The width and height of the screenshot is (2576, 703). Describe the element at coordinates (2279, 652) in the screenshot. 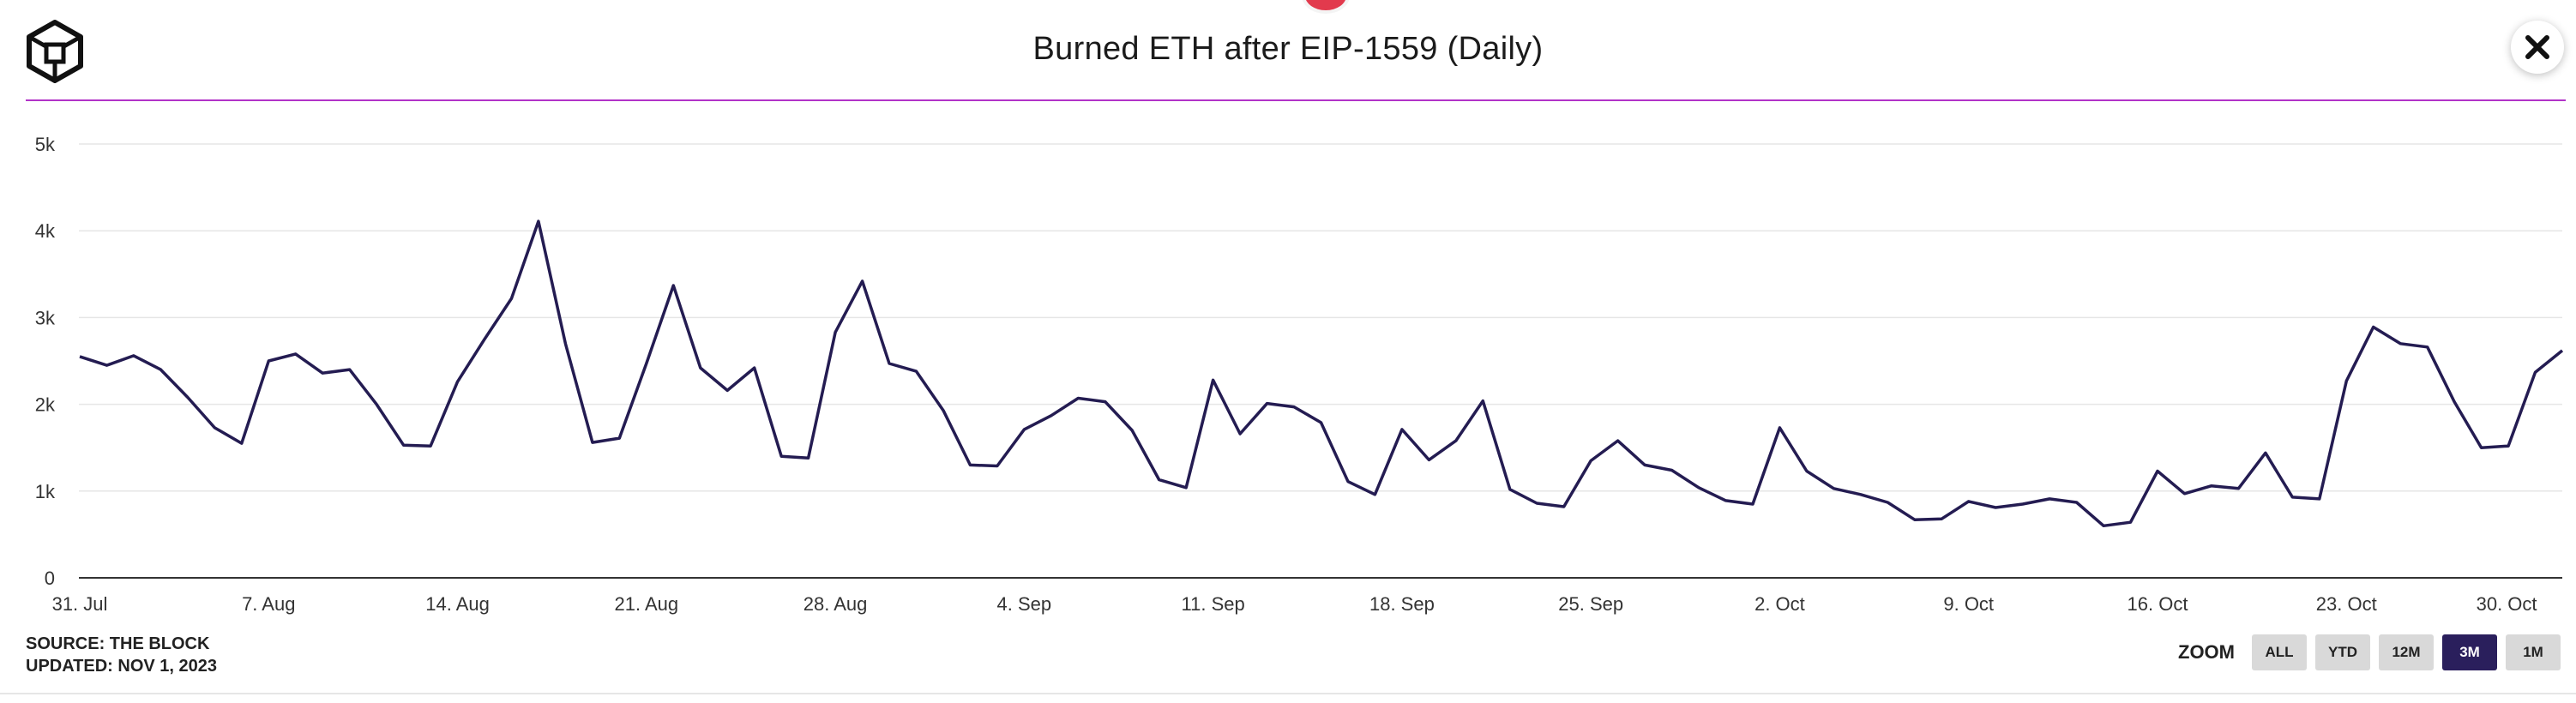

I see `zoom-all-button: ALL` at that location.